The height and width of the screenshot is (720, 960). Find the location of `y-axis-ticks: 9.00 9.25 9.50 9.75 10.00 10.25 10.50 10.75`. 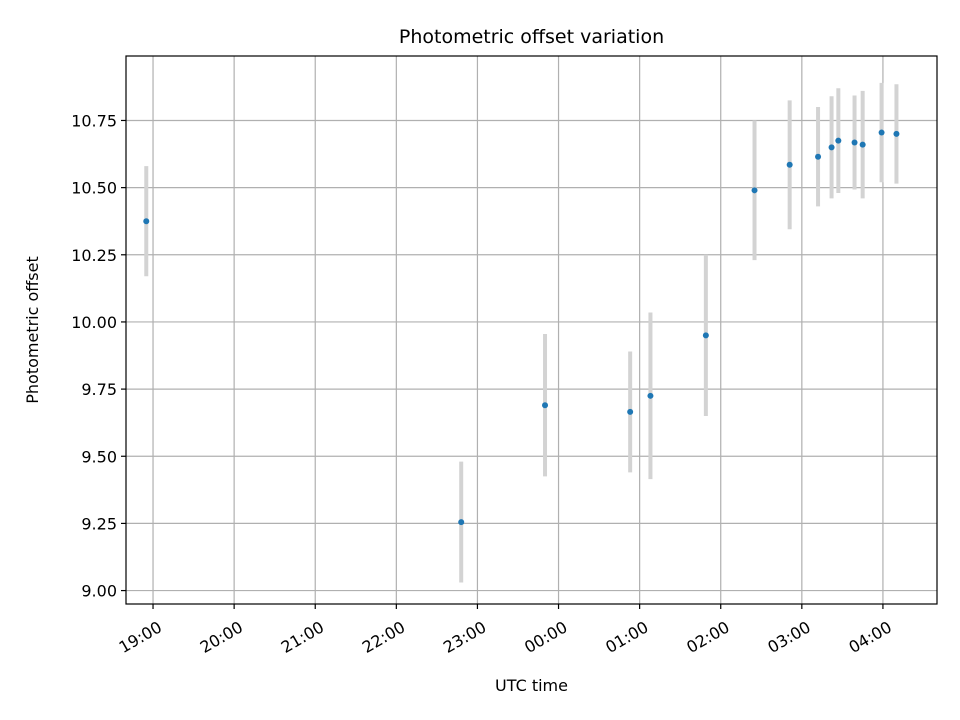

y-axis-ticks: 9.00 9.25 9.50 9.75 10.00 10.25 10.50 10.75 is located at coordinates (98, 356).